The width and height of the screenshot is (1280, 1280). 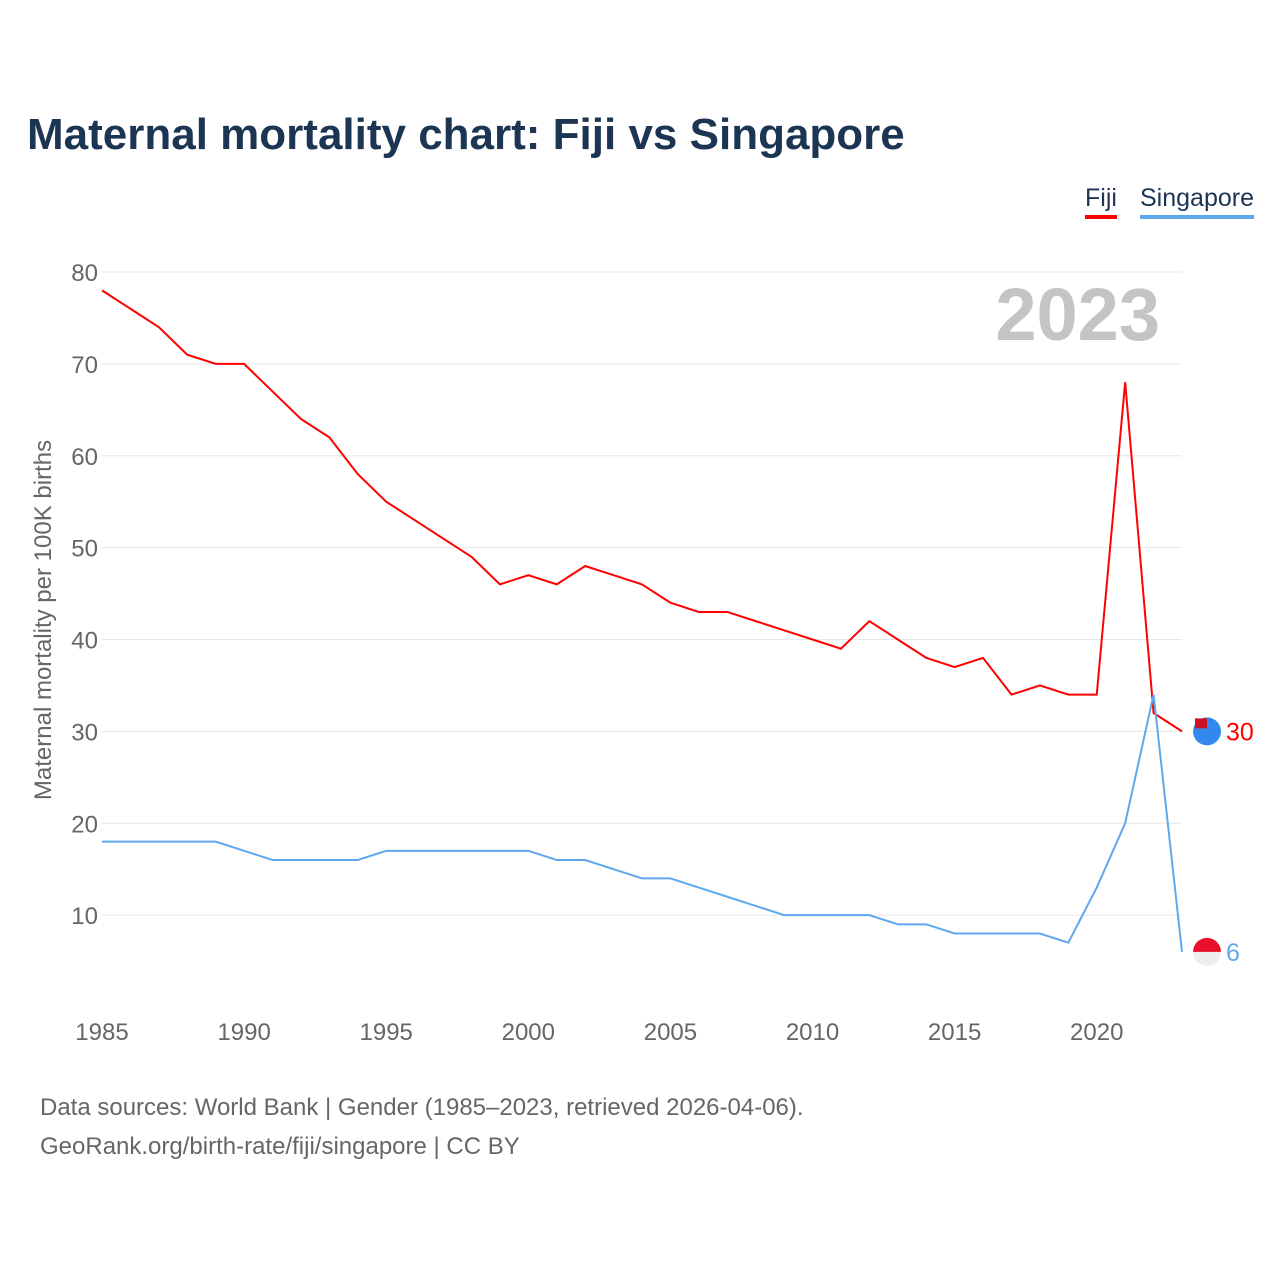 I want to click on flag-canton, so click(x=1201, y=723).